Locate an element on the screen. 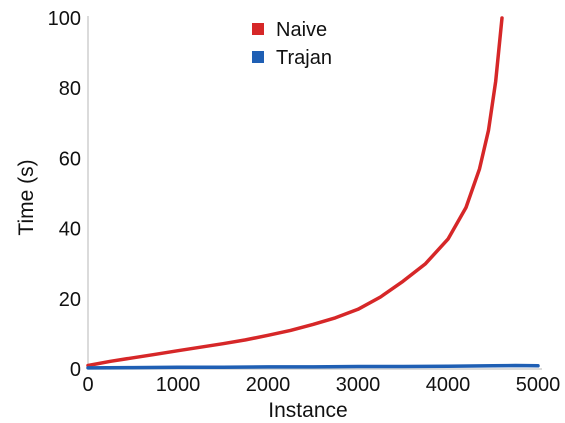 The image size is (565, 423). x-tick-label: 3000 is located at coordinates (358, 385).